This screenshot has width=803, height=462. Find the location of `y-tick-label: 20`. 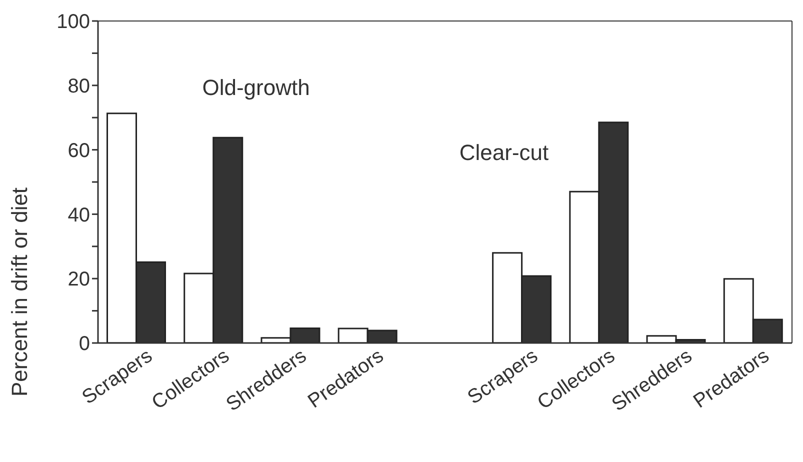

y-tick-label: 20 is located at coordinates (79, 279).